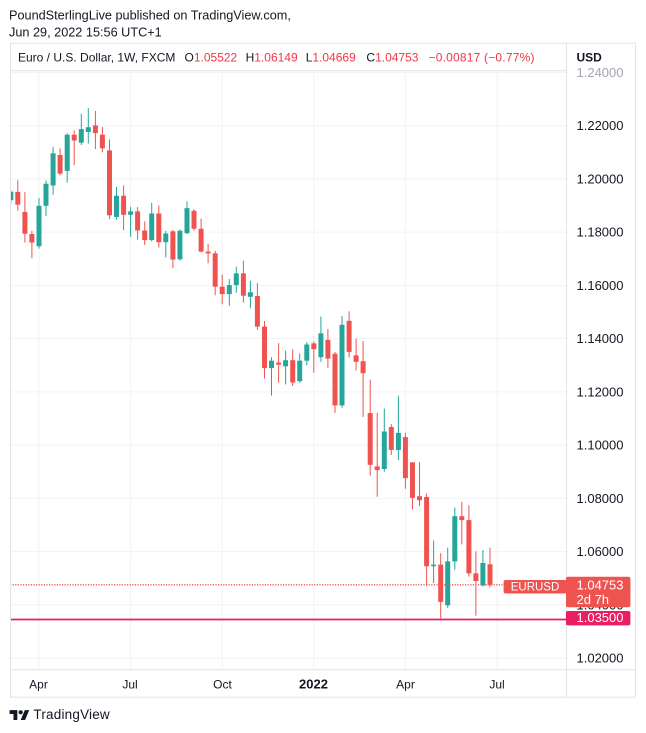 The width and height of the screenshot is (646, 733). What do you see at coordinates (600, 445) in the screenshot?
I see `svg-text: 1.10000` at bounding box center [600, 445].